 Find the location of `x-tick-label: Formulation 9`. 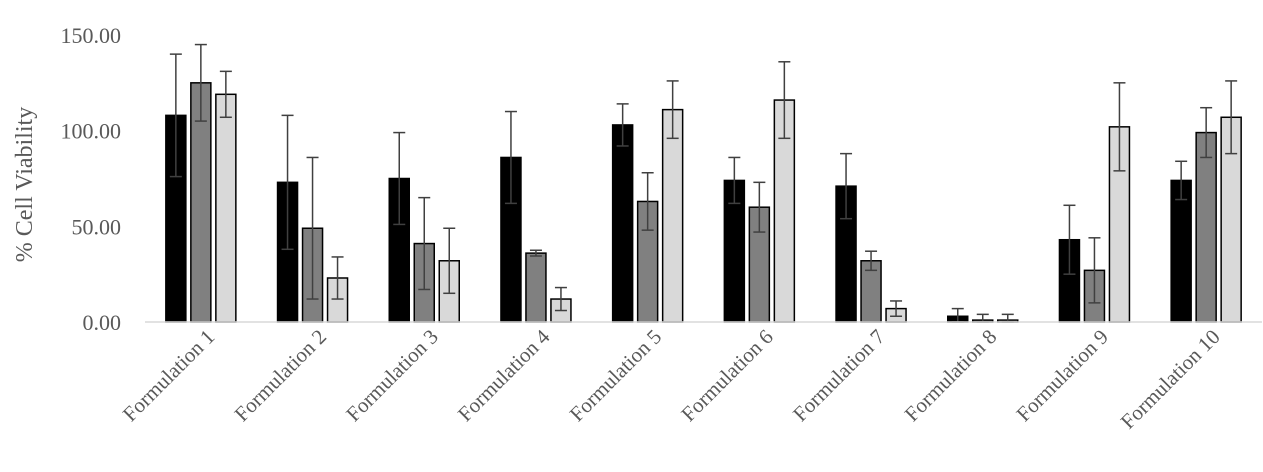

x-tick-label: Formulation 9 is located at coordinates (1062, 376).